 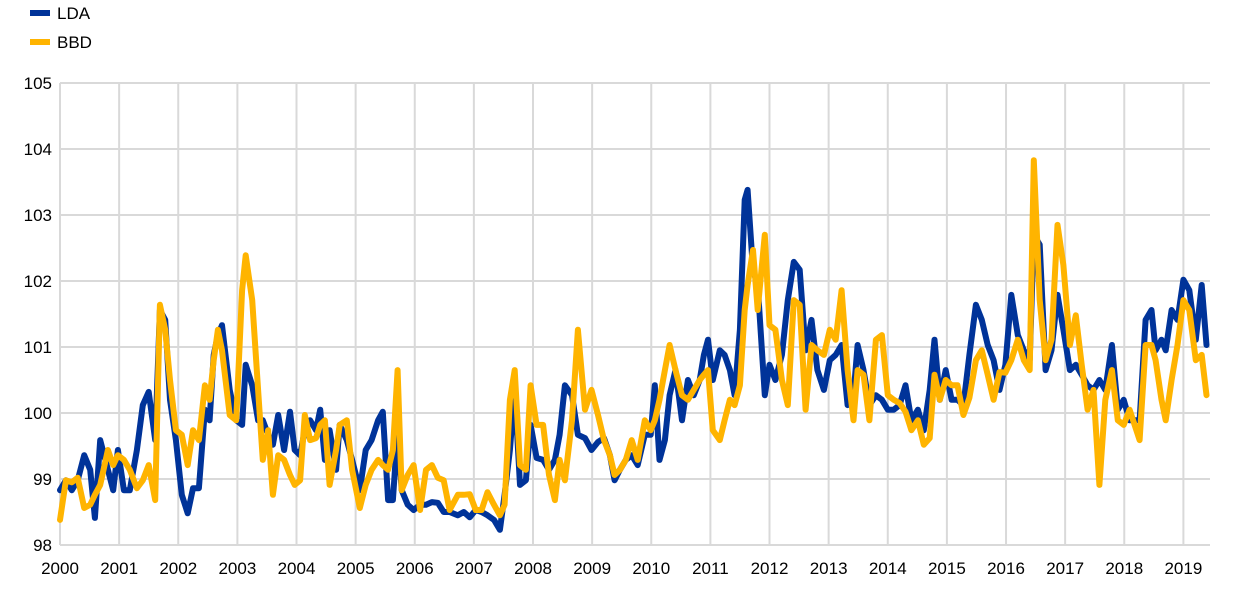 What do you see at coordinates (1124, 568) in the screenshot?
I see `x-tick-label: 2018` at bounding box center [1124, 568].